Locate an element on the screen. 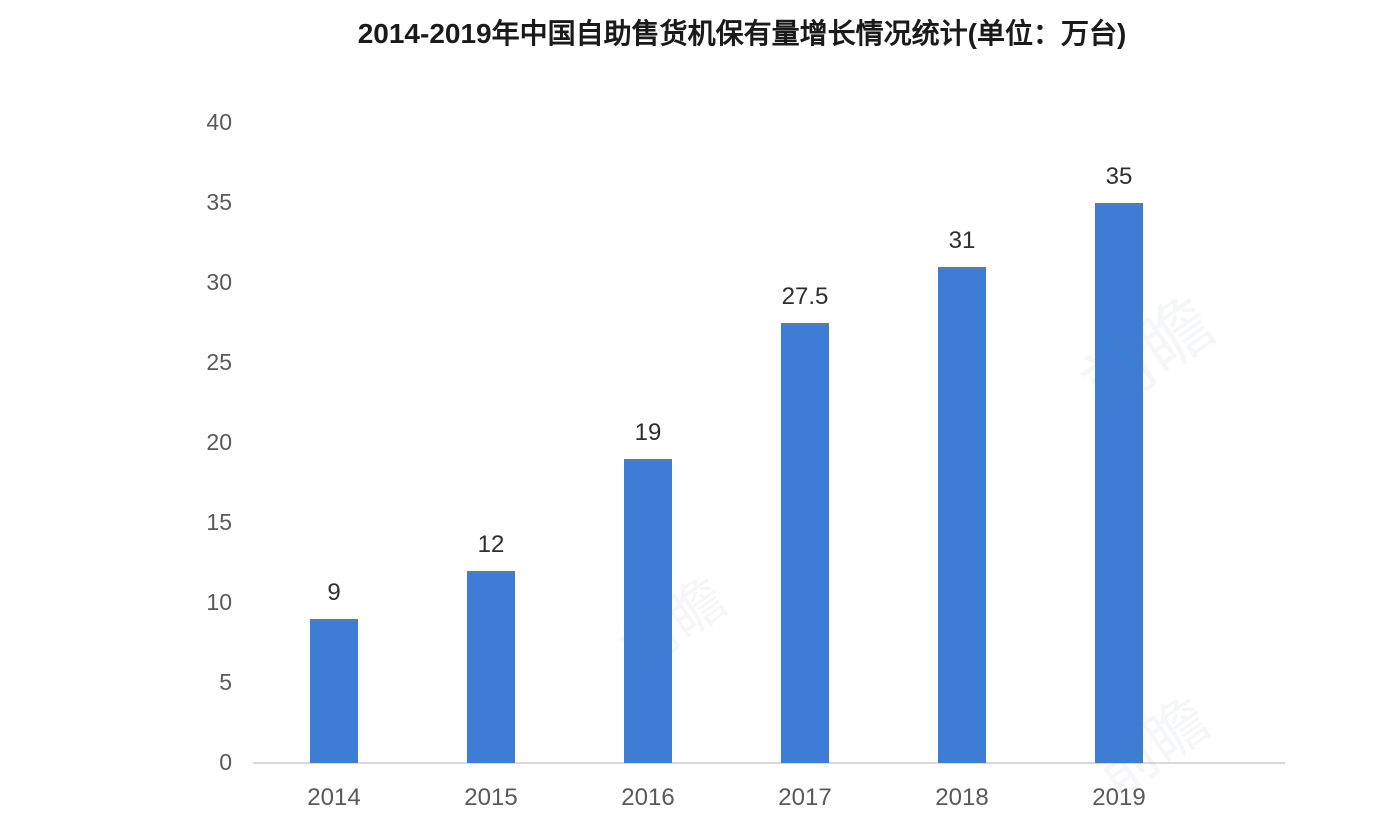 This screenshot has width=1400, height=836. x-axis-tick-label: 2018 is located at coordinates (962, 797).